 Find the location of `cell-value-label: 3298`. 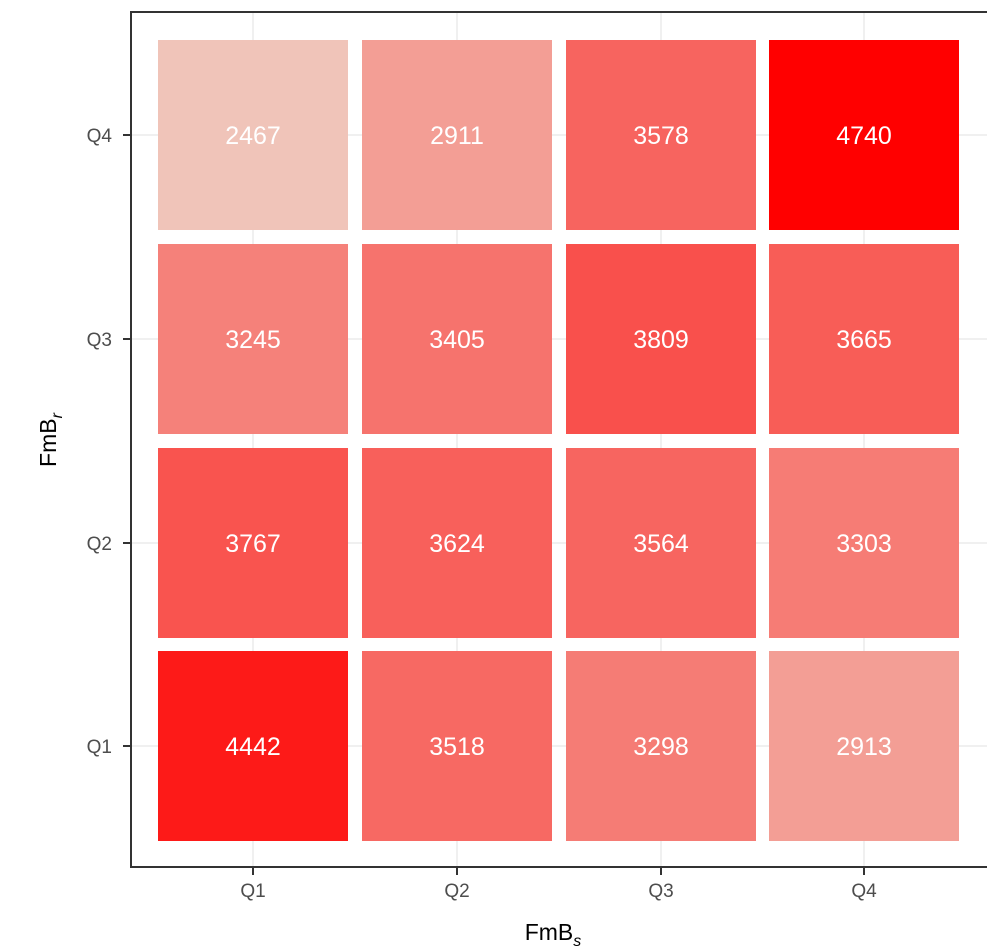

cell-value-label: 3298 is located at coordinates (661, 747).